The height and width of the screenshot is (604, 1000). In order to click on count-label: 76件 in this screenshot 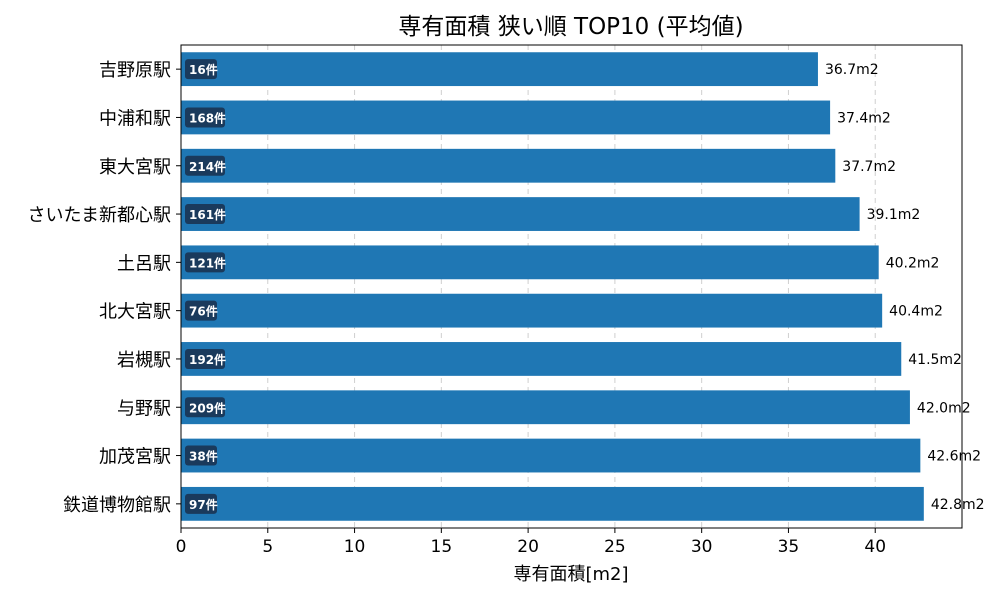, I will do `click(203, 311)`.